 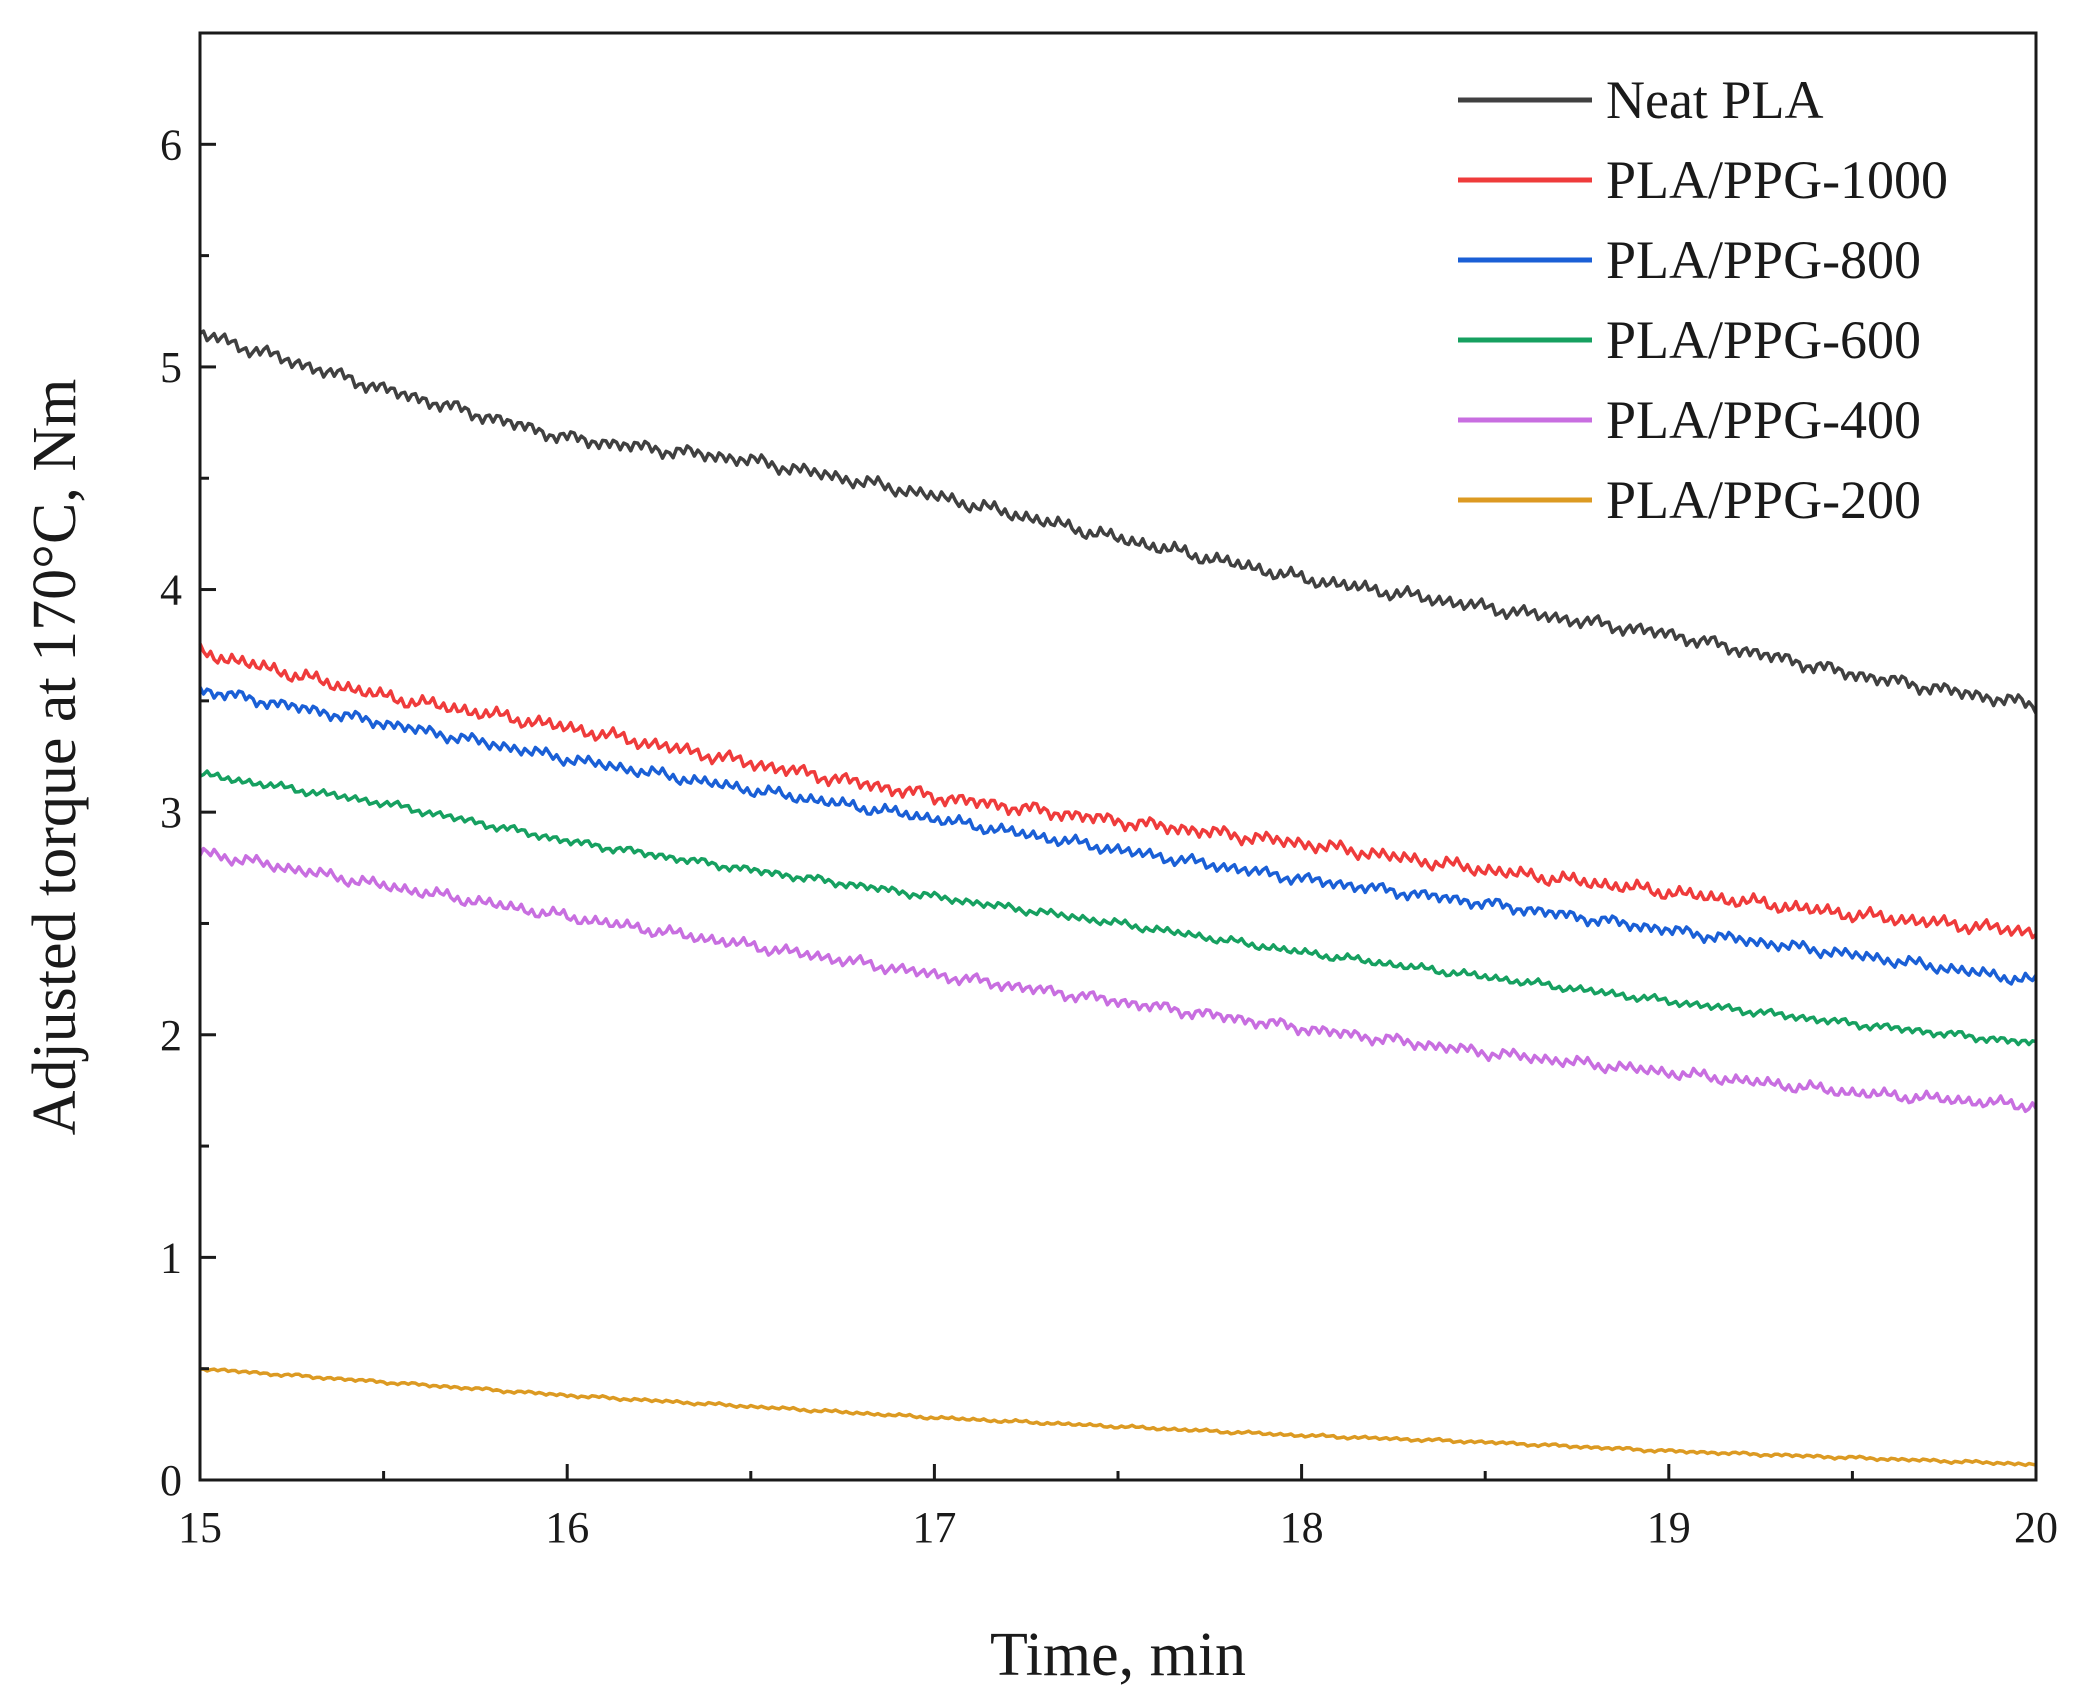 What do you see at coordinates (1763, 340) in the screenshot?
I see `legend-label: PLA/PPG-600` at bounding box center [1763, 340].